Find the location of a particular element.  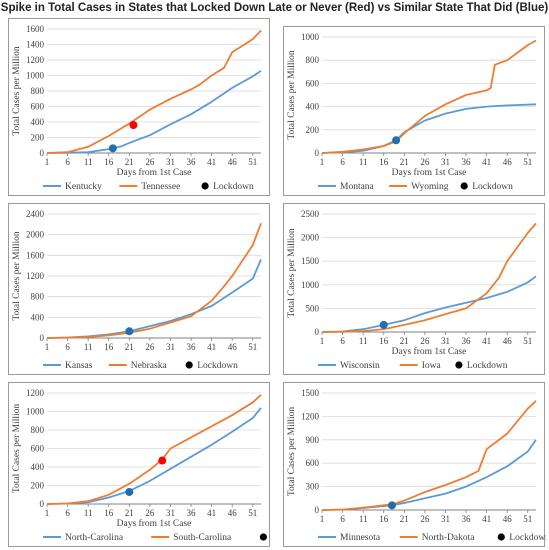

y-tick-label: 1400 is located at coordinates (35, 45).